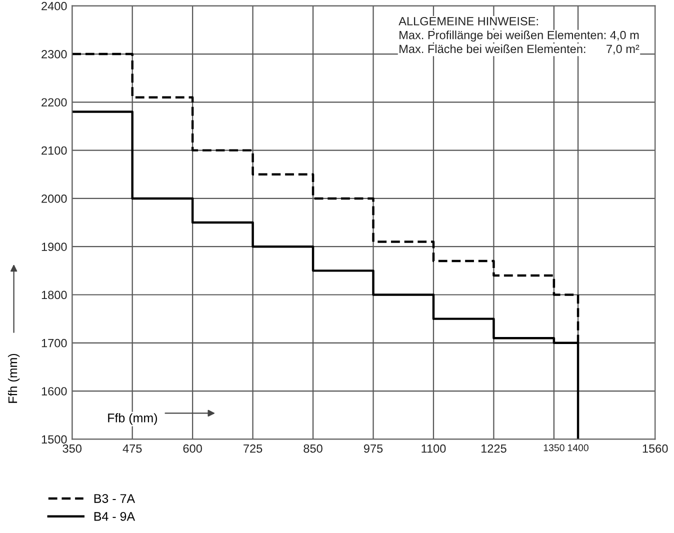  Describe the element at coordinates (54, 246) in the screenshot. I see `y-tick-label: 1900` at that location.